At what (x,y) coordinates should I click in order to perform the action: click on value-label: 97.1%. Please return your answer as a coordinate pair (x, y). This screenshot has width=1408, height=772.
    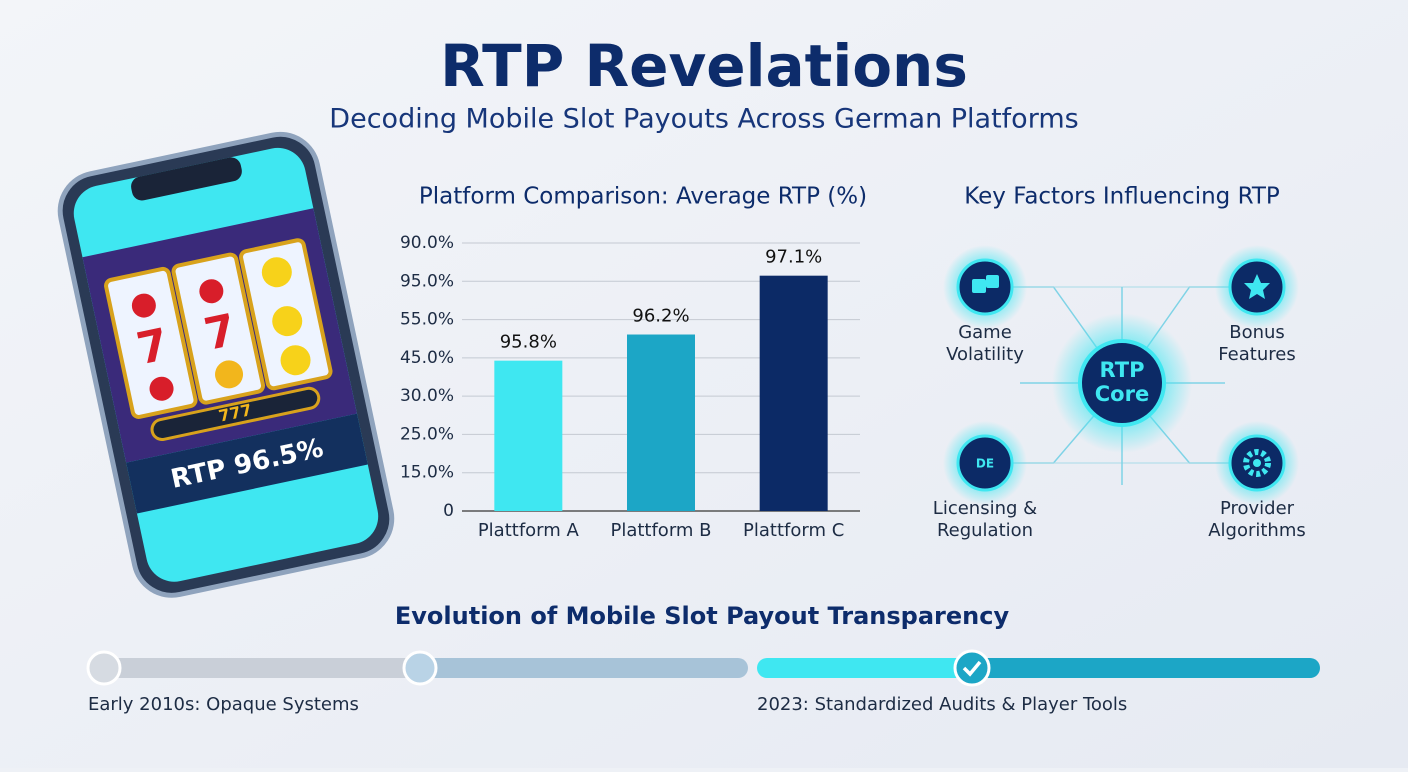
    Looking at the image, I should click on (793, 257).